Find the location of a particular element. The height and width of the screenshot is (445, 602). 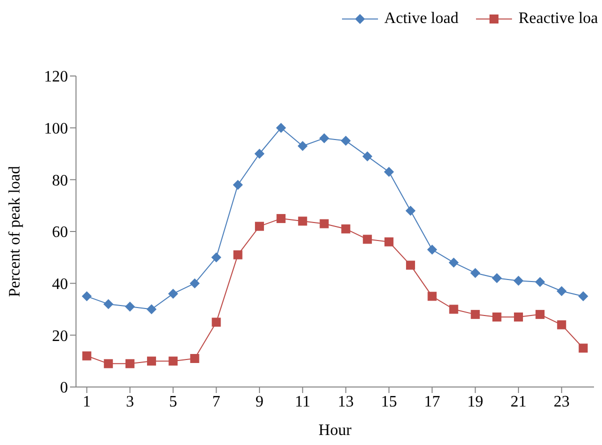

x-tick-label: 13 is located at coordinates (346, 401).